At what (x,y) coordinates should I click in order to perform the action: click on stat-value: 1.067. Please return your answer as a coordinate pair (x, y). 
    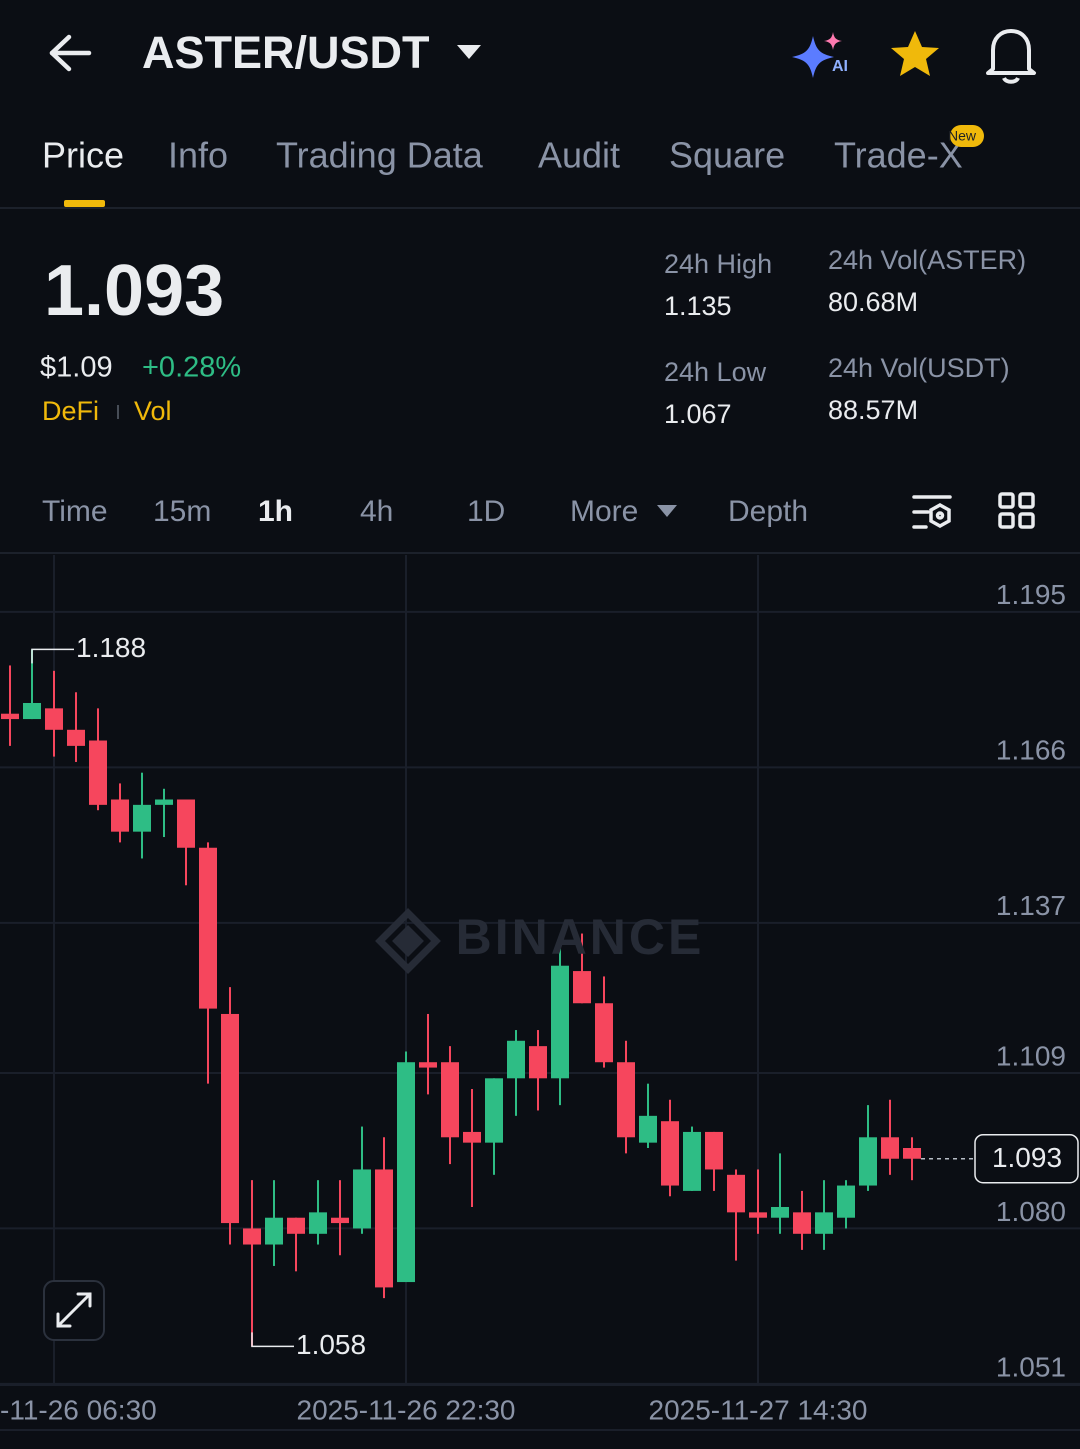
    Looking at the image, I should click on (698, 414).